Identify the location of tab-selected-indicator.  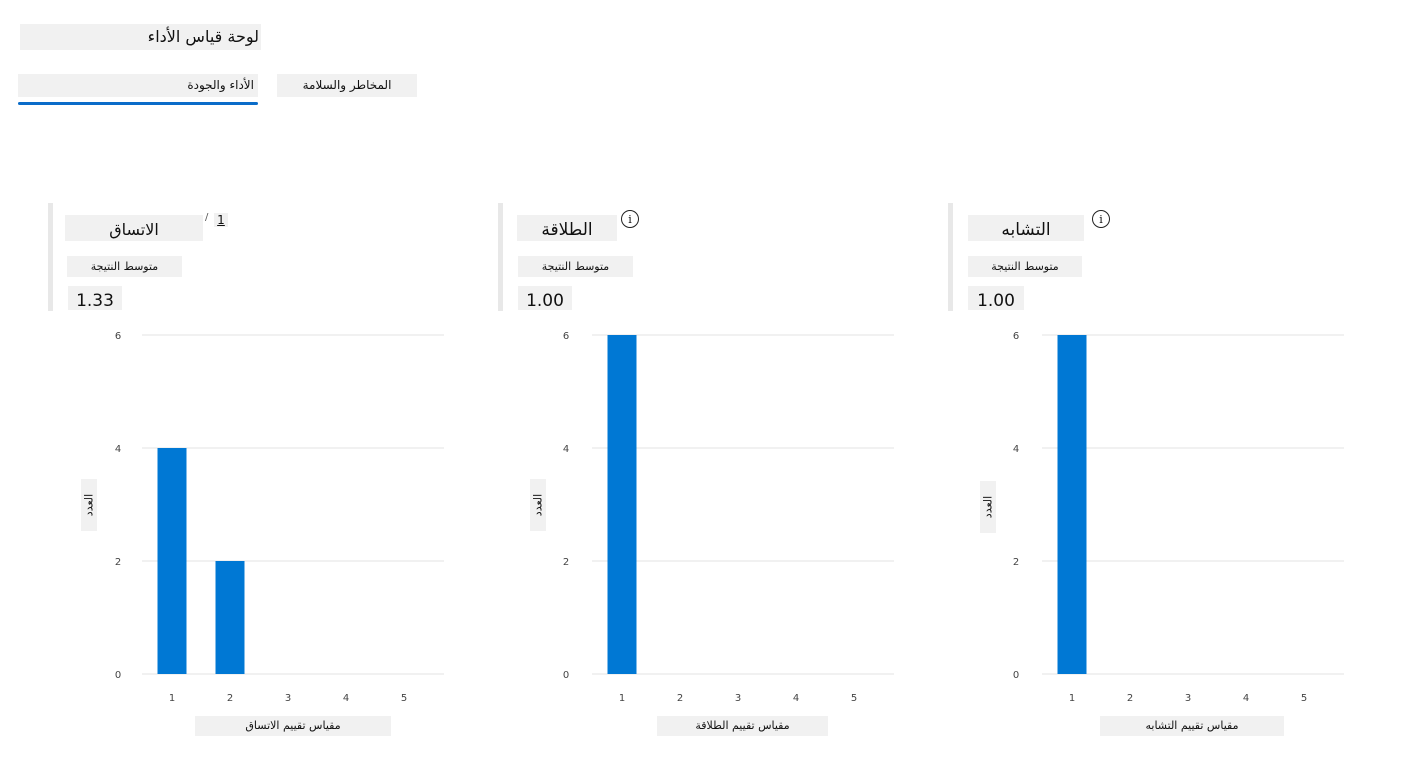
(138, 103).